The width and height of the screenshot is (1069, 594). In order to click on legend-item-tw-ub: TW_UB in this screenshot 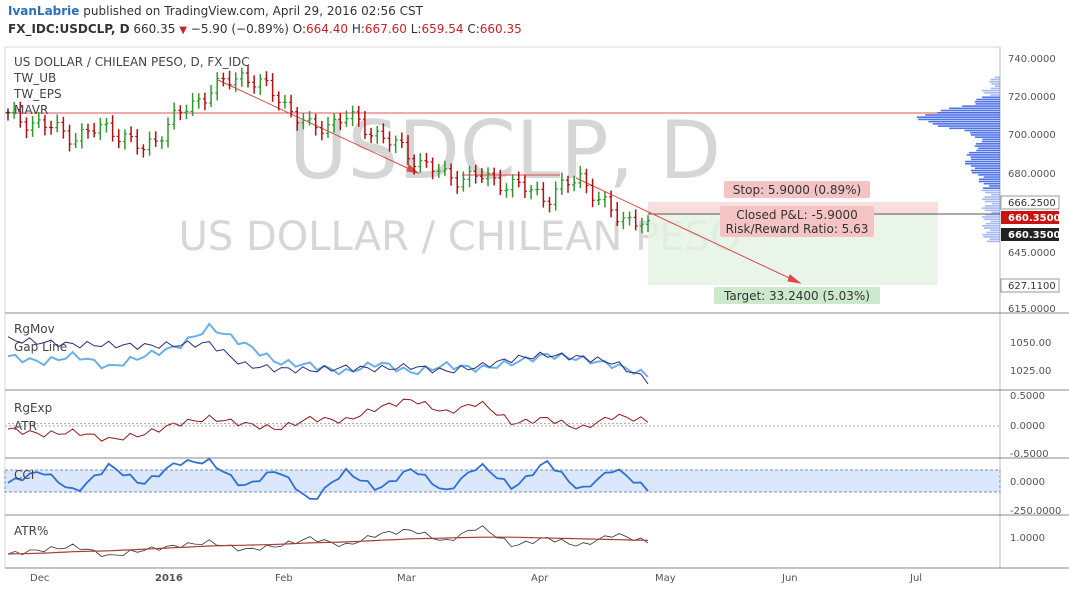, I will do `click(34, 78)`.